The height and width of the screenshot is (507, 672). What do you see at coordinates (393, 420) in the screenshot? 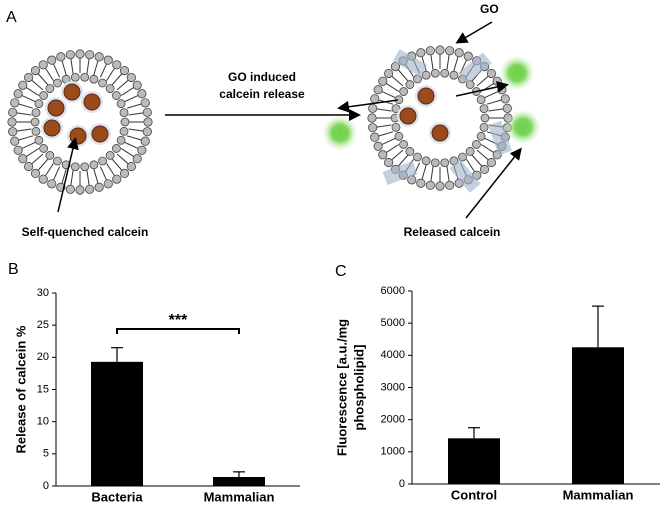
I see `y-tick-label: 2000` at bounding box center [393, 420].